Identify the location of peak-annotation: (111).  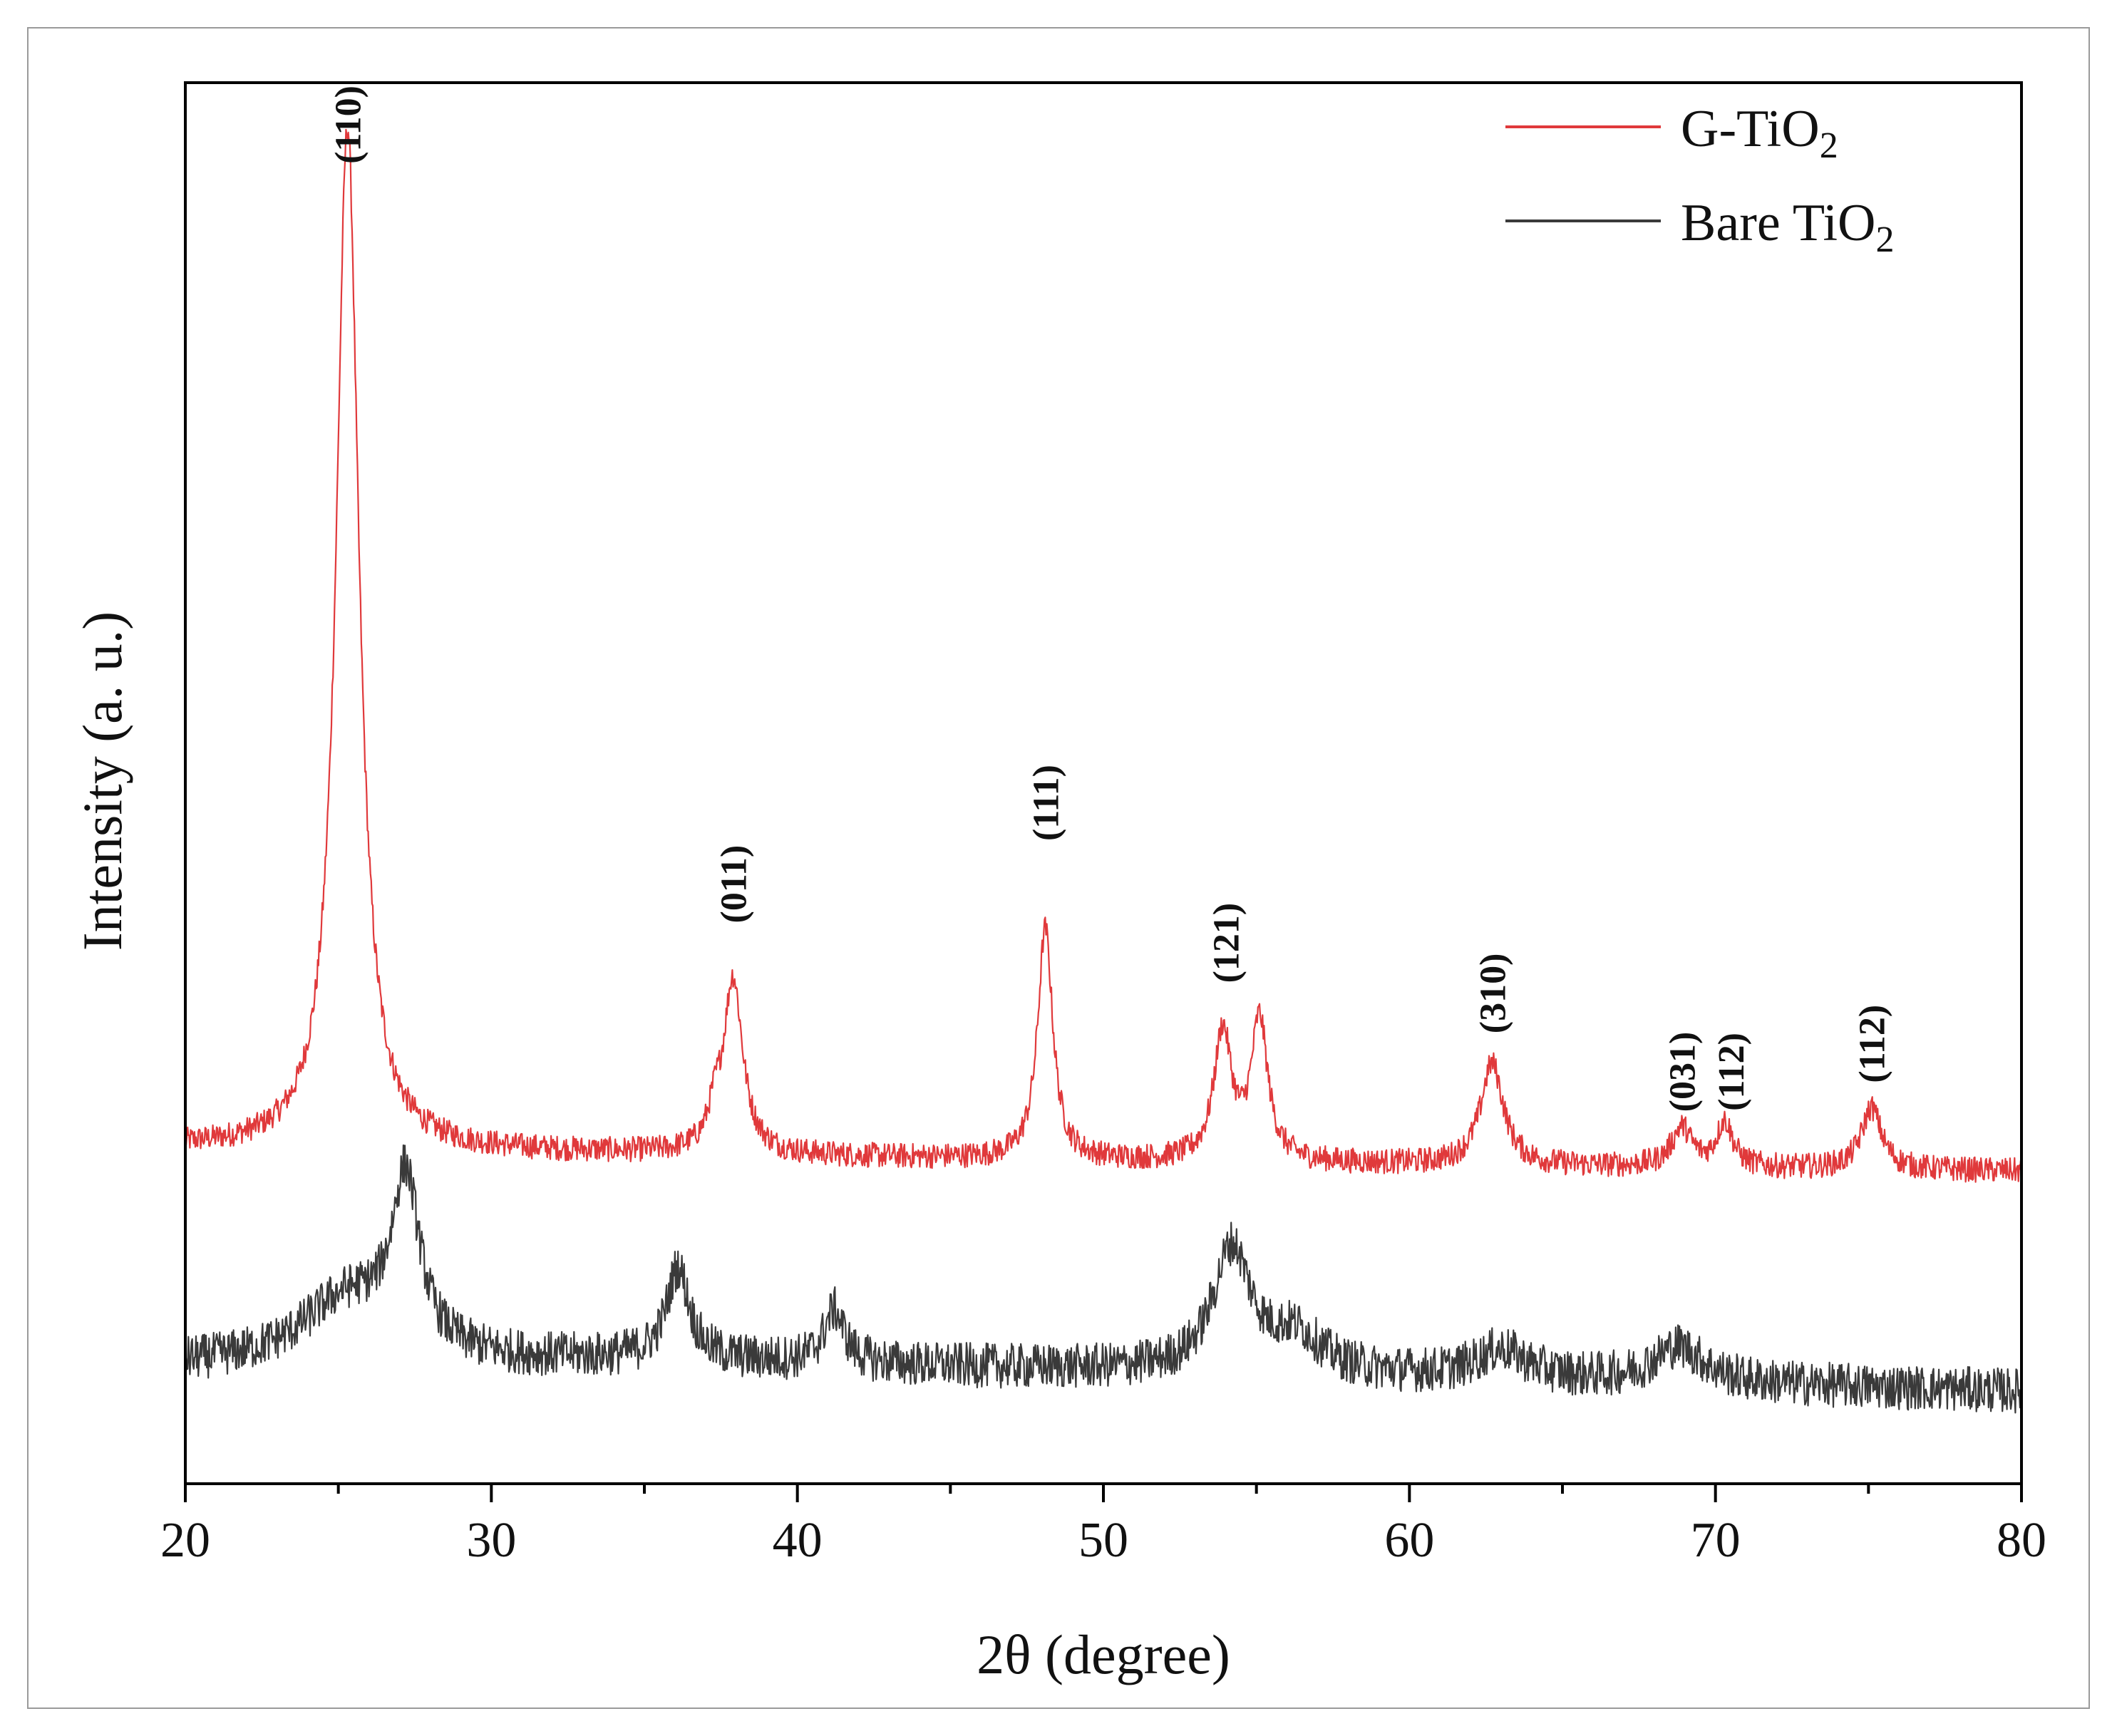
(1046, 803).